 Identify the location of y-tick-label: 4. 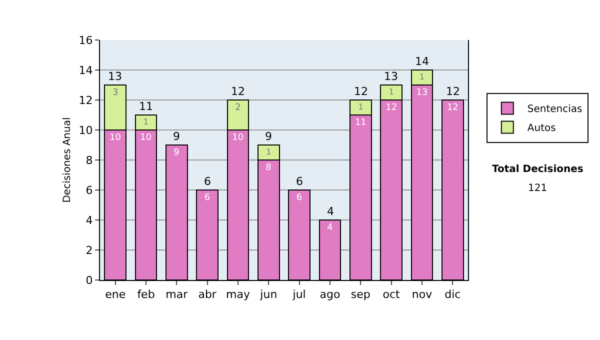
(89, 220).